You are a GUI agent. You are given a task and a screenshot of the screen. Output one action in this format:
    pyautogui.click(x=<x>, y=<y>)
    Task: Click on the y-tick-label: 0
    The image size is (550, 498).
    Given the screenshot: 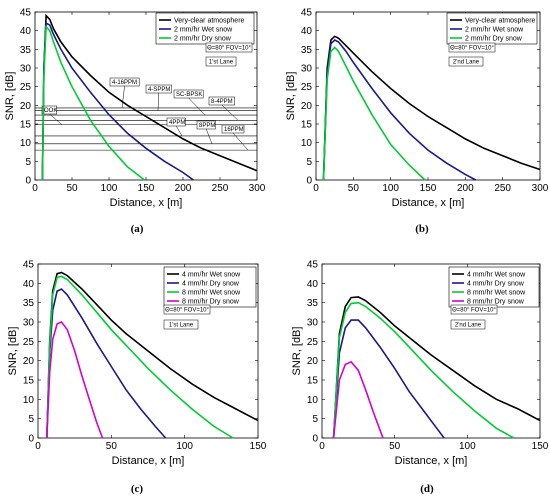 What is the action you would take?
    pyautogui.click(x=315, y=439)
    